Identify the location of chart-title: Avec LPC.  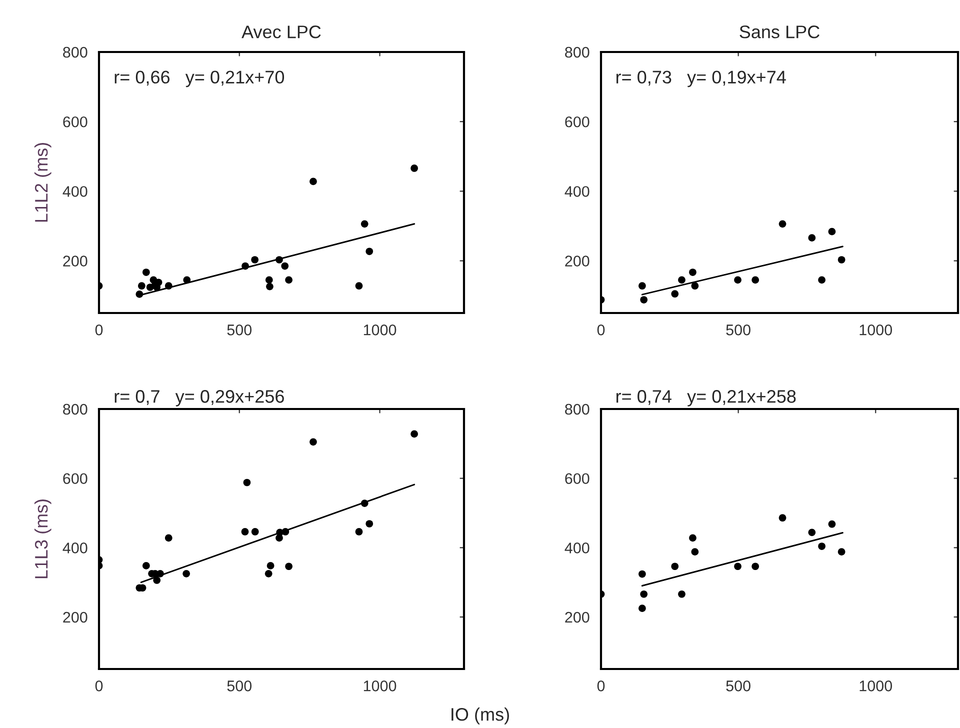
(281, 32).